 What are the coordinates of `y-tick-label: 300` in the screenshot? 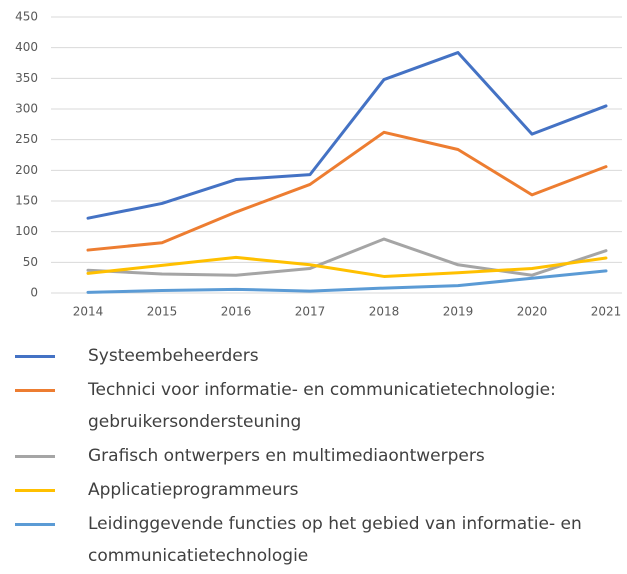 It's located at (26, 109).